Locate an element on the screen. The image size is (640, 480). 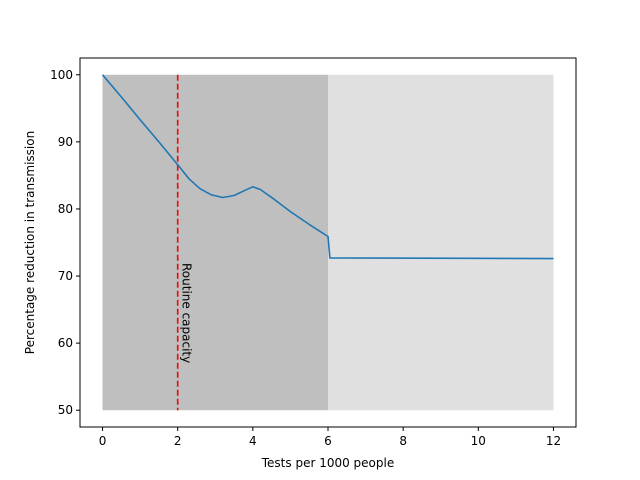
y-tick-label: 70 is located at coordinates (65, 276).